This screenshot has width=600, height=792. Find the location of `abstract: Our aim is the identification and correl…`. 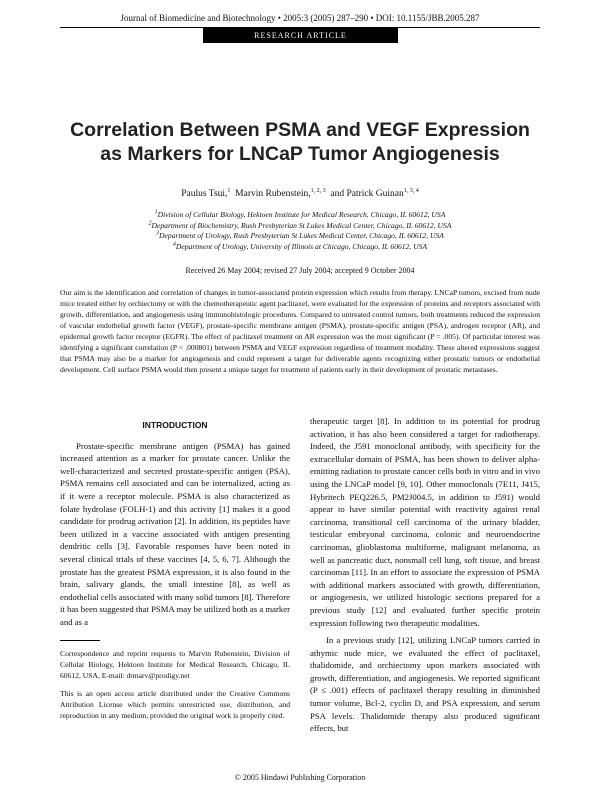

abstract: Our aim is the identification and correl… is located at coordinates (300, 331).